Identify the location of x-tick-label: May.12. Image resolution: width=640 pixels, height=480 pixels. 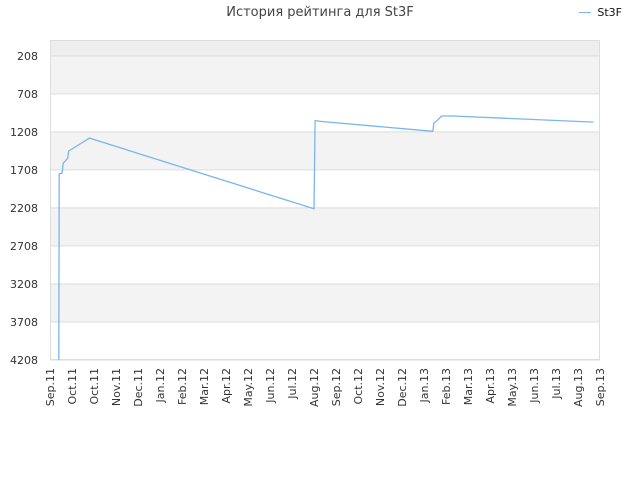
(248, 387).